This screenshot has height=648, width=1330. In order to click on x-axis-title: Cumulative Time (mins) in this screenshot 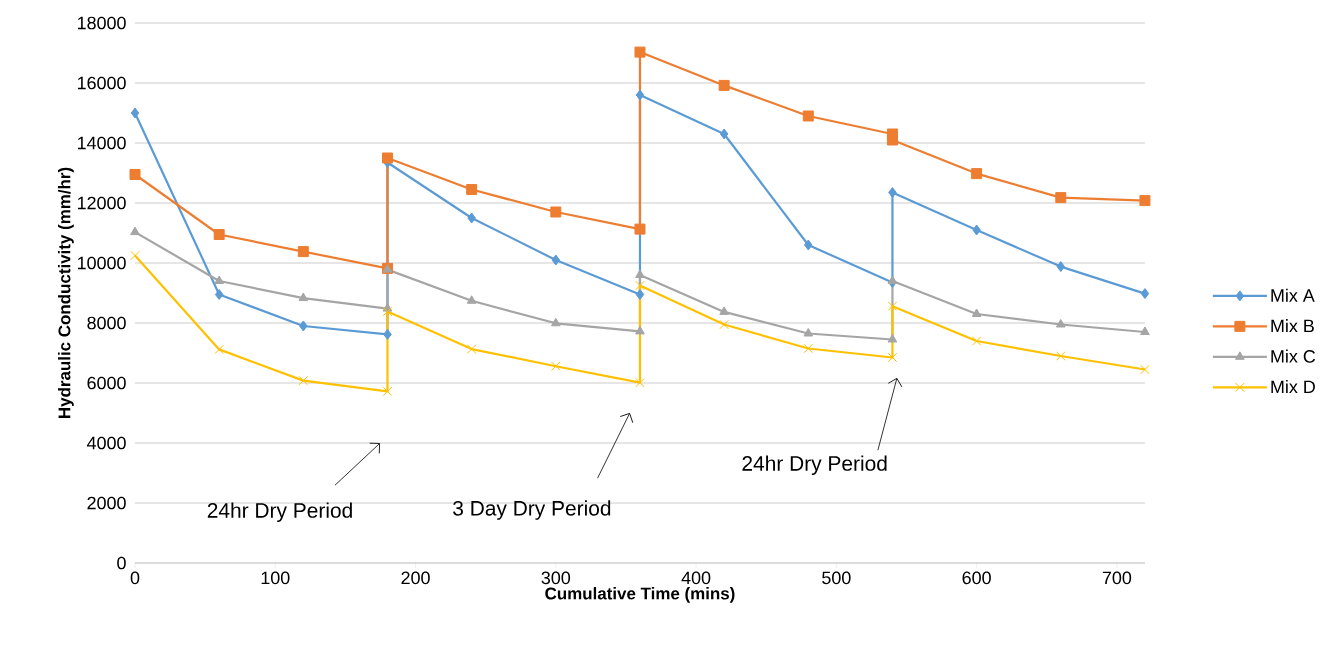, I will do `click(640, 595)`.